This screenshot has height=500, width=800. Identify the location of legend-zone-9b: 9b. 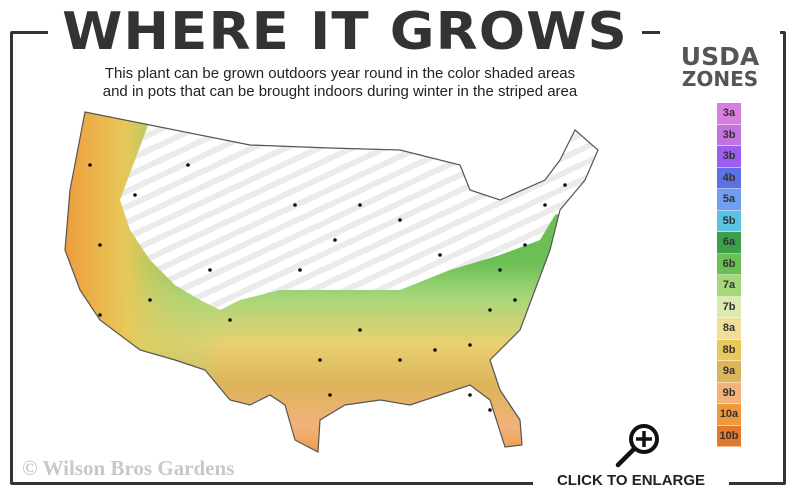
(729, 393).